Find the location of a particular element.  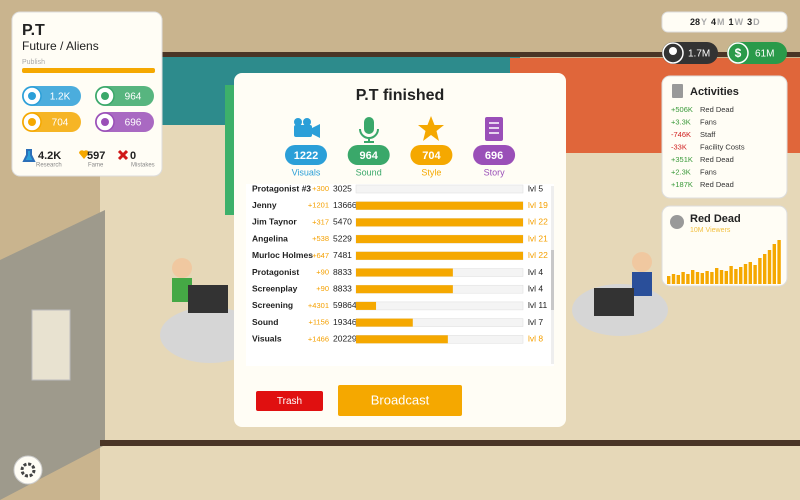

broadcast-button is located at coordinates (400, 400).